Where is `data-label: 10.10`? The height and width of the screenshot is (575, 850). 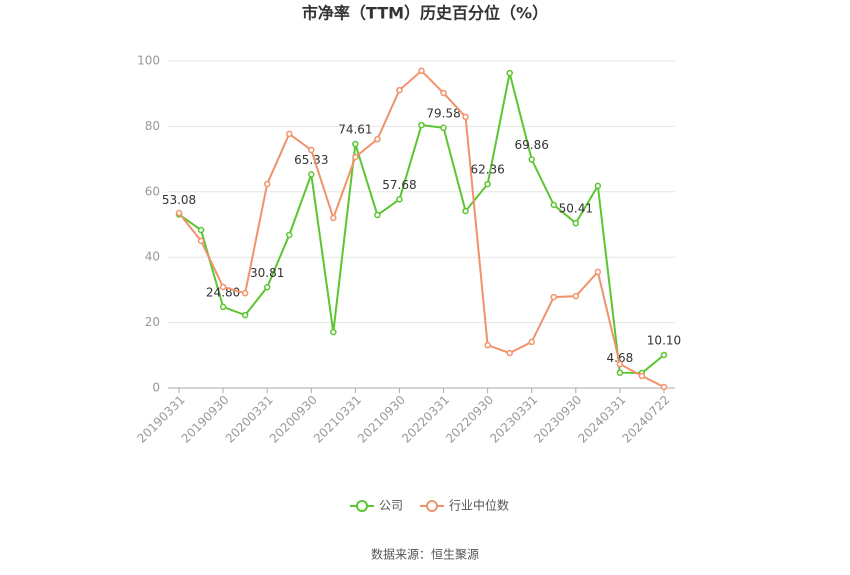
data-label: 10.10 is located at coordinates (664, 340).